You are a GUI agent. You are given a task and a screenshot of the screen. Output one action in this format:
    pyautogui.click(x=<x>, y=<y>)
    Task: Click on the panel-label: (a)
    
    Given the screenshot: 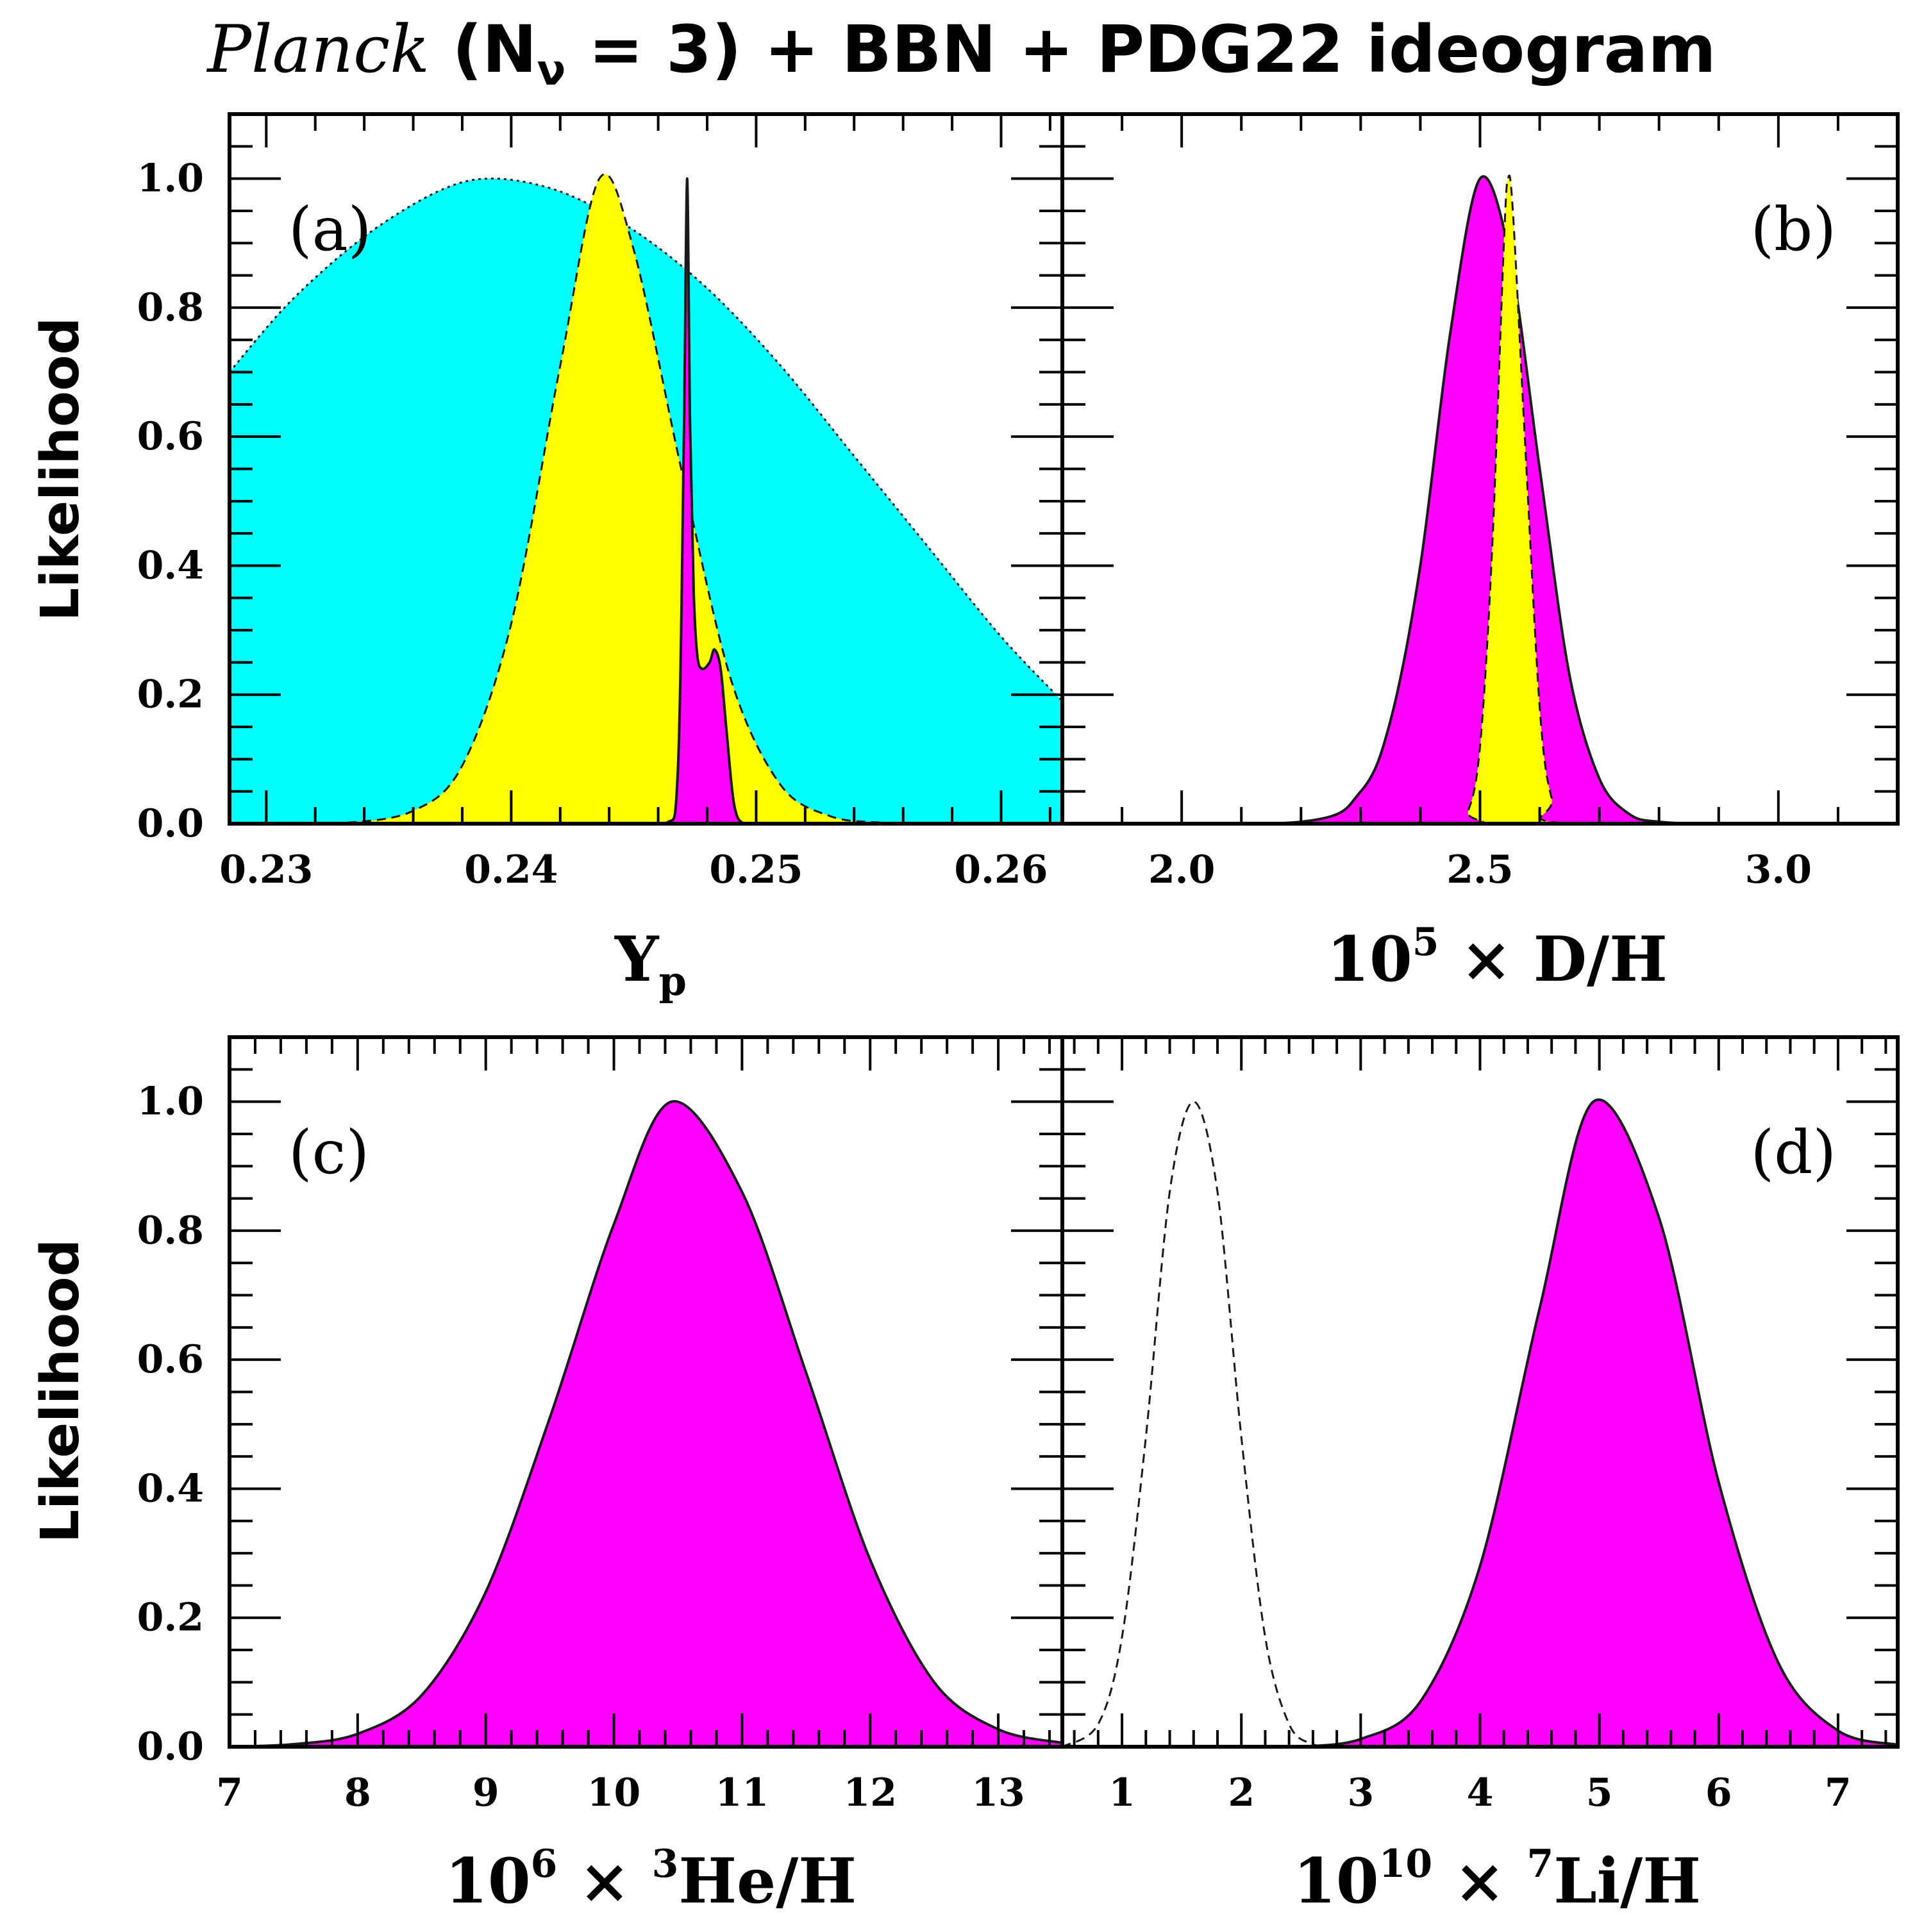 What is the action you would take?
    pyautogui.click(x=330, y=230)
    